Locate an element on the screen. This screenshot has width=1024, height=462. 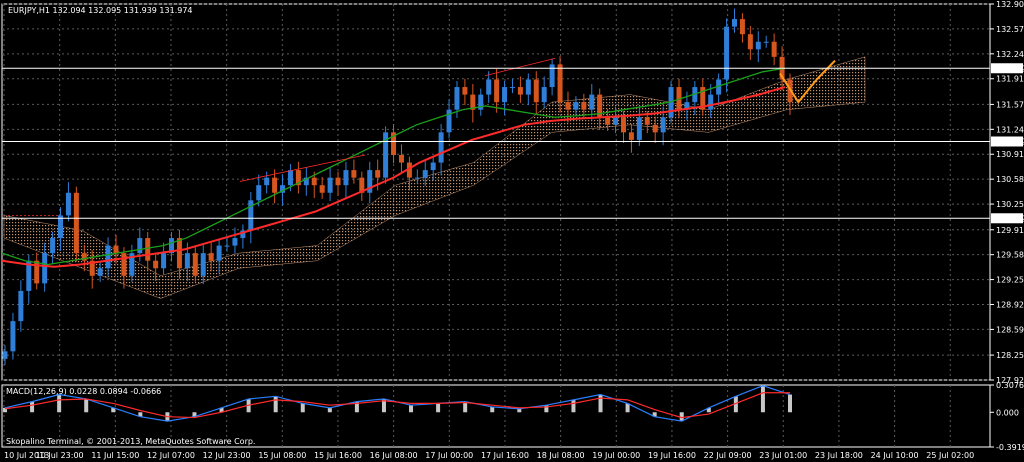
x-tick-label: 24 Jul 10:00 is located at coordinates (895, 455).